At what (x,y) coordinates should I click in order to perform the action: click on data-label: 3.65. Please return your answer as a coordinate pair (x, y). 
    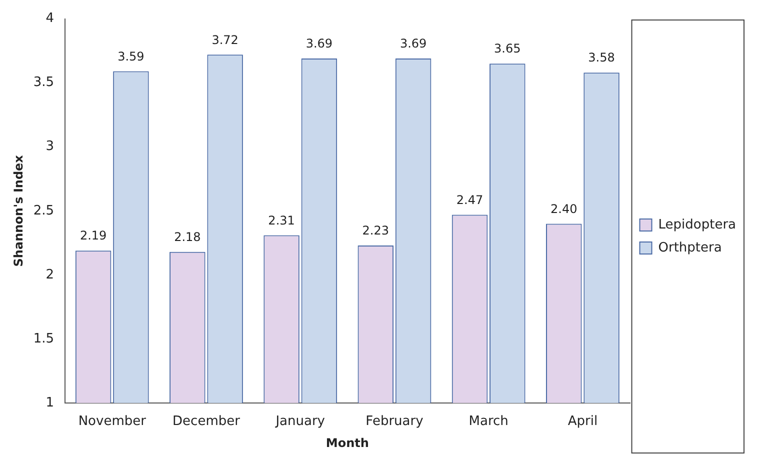
    Looking at the image, I should click on (507, 49).